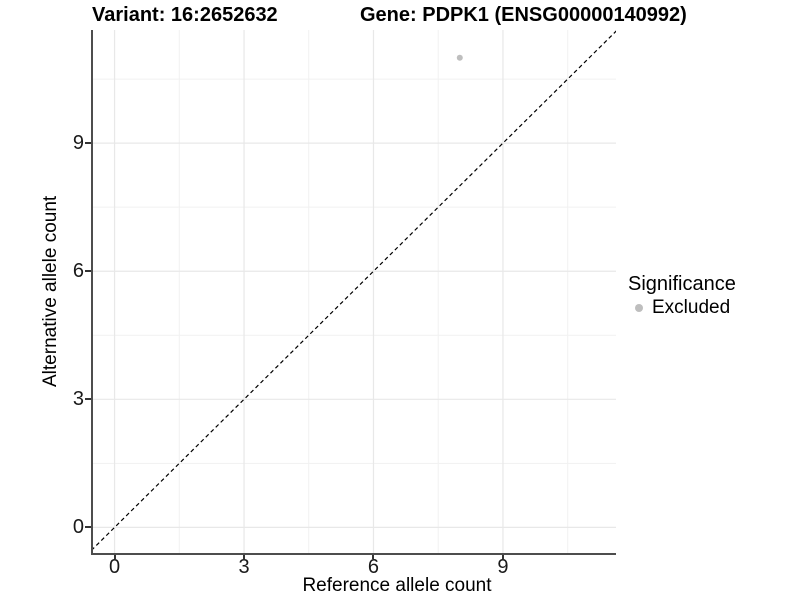 This screenshot has height=600, width=800. I want to click on x-tick-label: 3, so click(244, 567).